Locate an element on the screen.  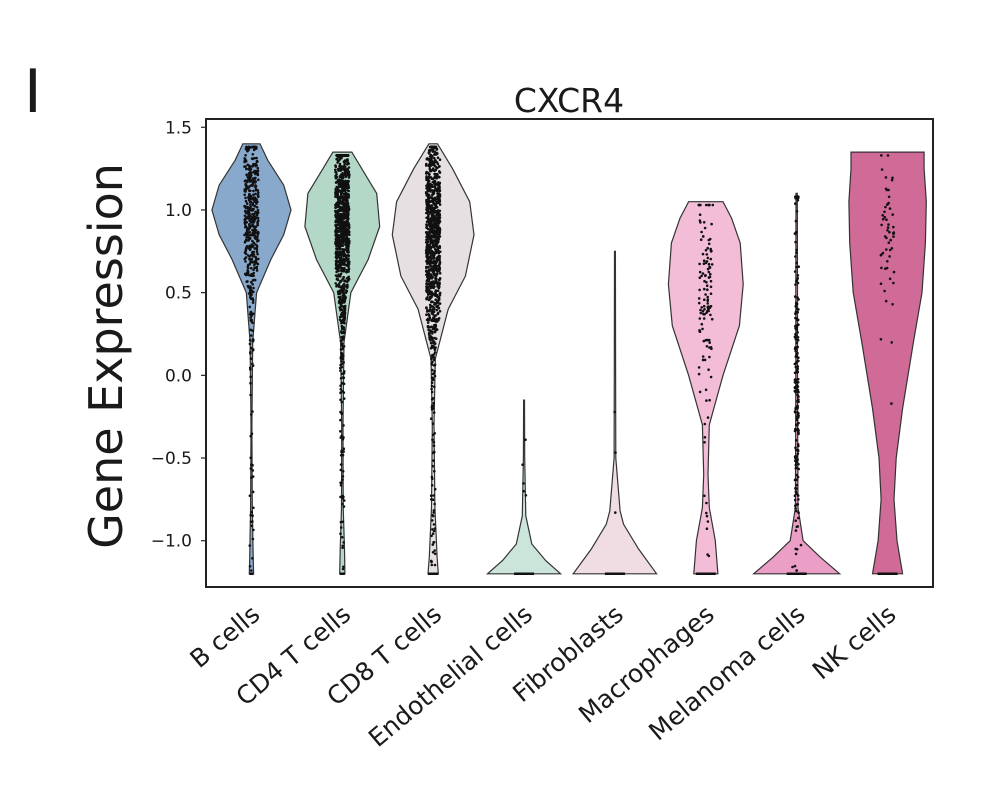
y-tick-label: 0.5 is located at coordinates (178, 294).